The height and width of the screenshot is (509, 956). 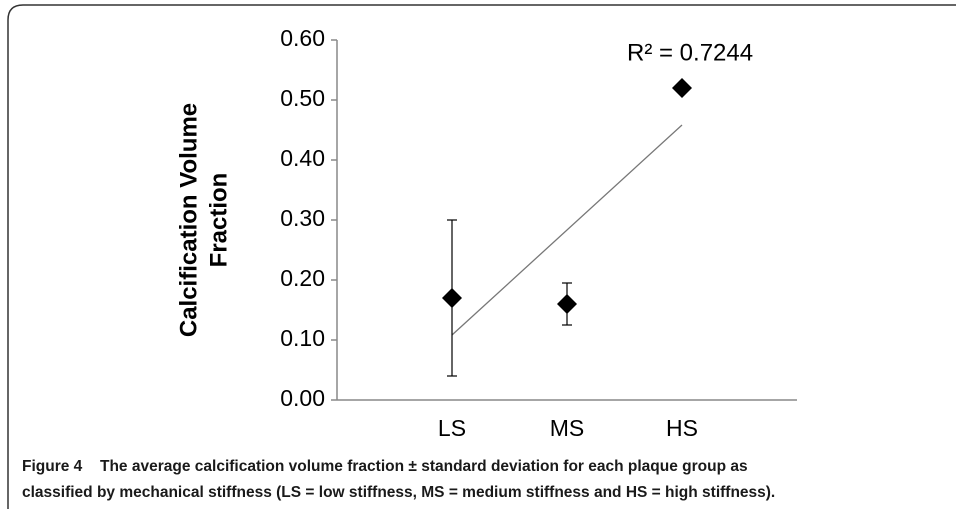 I want to click on annotation: R² = 0.7244, so click(x=690, y=52).